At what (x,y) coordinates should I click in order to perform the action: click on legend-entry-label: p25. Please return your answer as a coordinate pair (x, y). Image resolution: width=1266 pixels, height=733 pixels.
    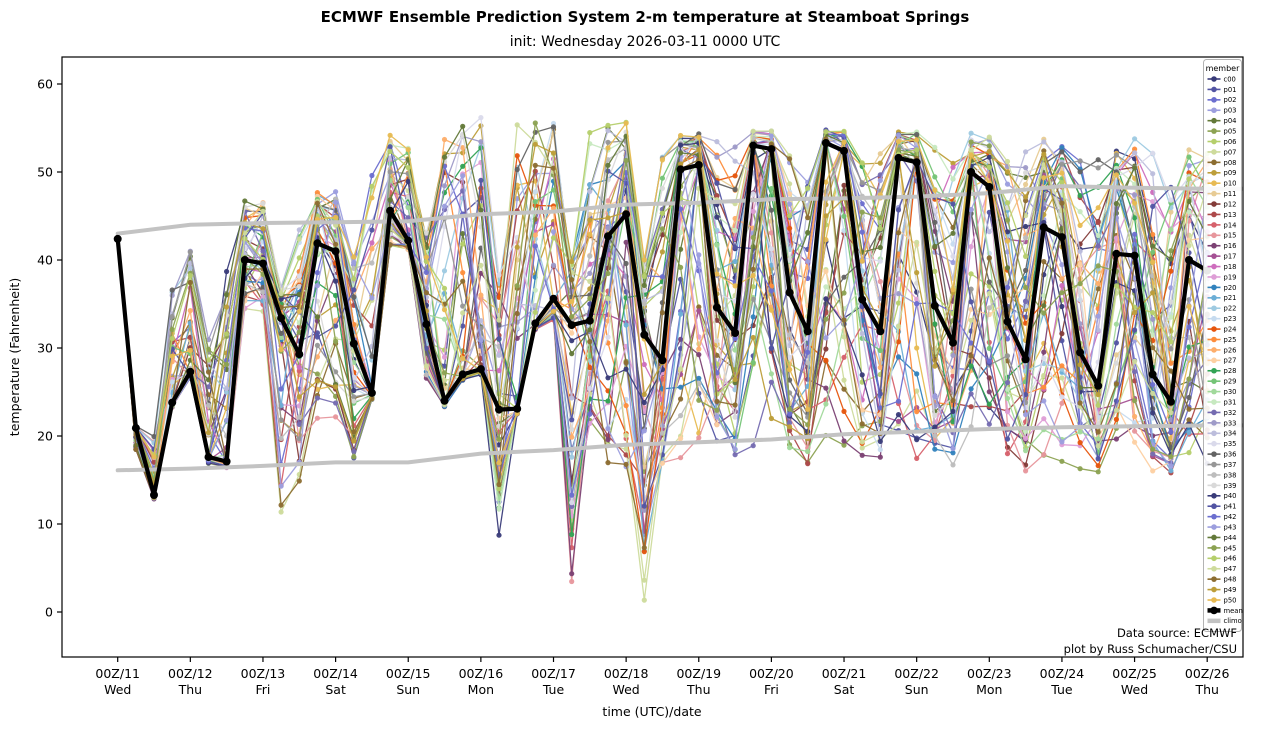
    Looking at the image, I should click on (1230, 340).